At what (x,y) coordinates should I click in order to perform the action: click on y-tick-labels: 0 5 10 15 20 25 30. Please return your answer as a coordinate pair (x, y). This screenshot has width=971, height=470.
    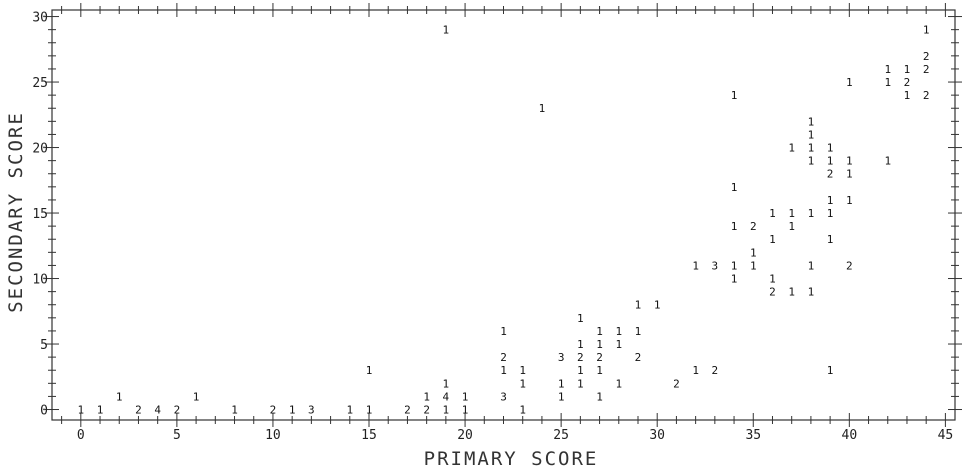
    Looking at the image, I should click on (40, 215).